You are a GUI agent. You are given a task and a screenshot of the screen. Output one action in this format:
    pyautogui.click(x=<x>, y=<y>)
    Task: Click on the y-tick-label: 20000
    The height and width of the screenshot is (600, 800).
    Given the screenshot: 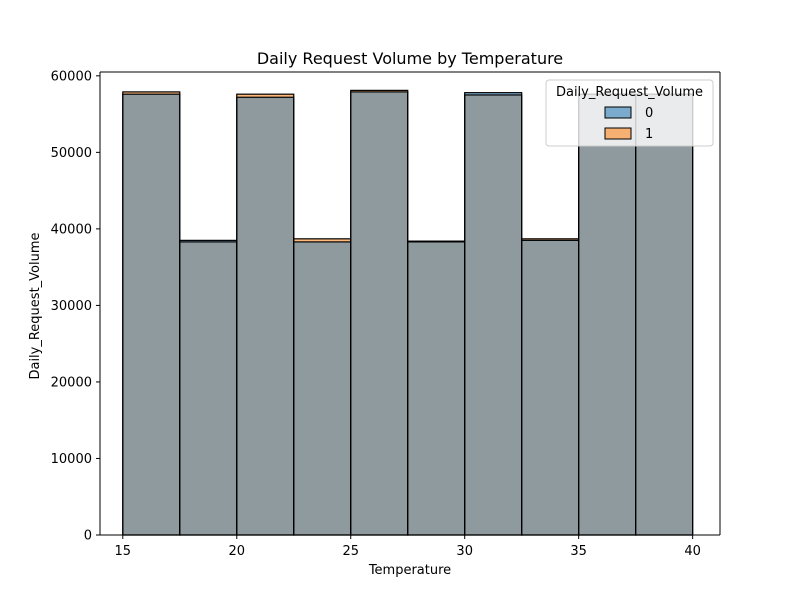 What is the action you would take?
    pyautogui.click(x=71, y=382)
    